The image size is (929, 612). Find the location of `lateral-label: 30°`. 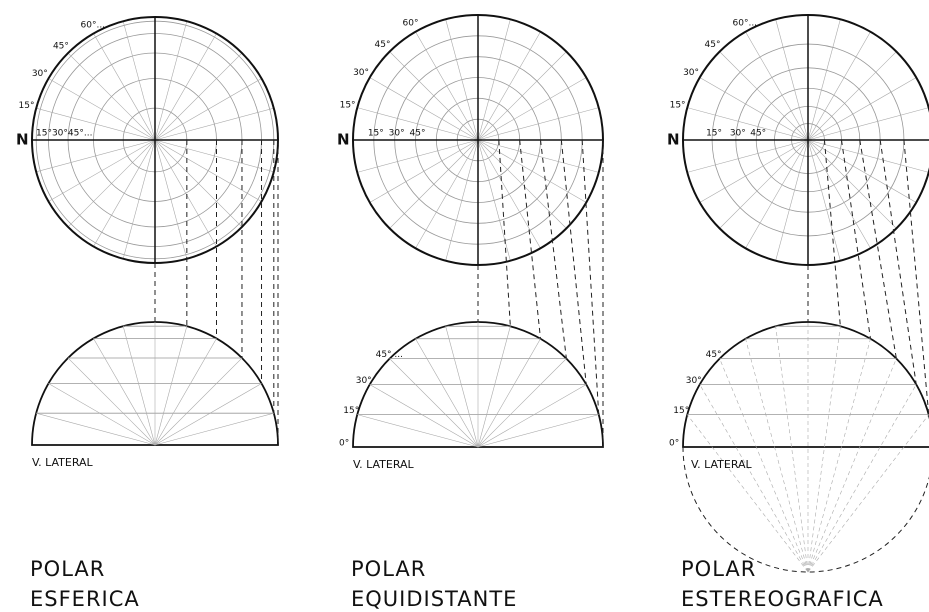

lateral-label: 30° is located at coordinates (364, 381).